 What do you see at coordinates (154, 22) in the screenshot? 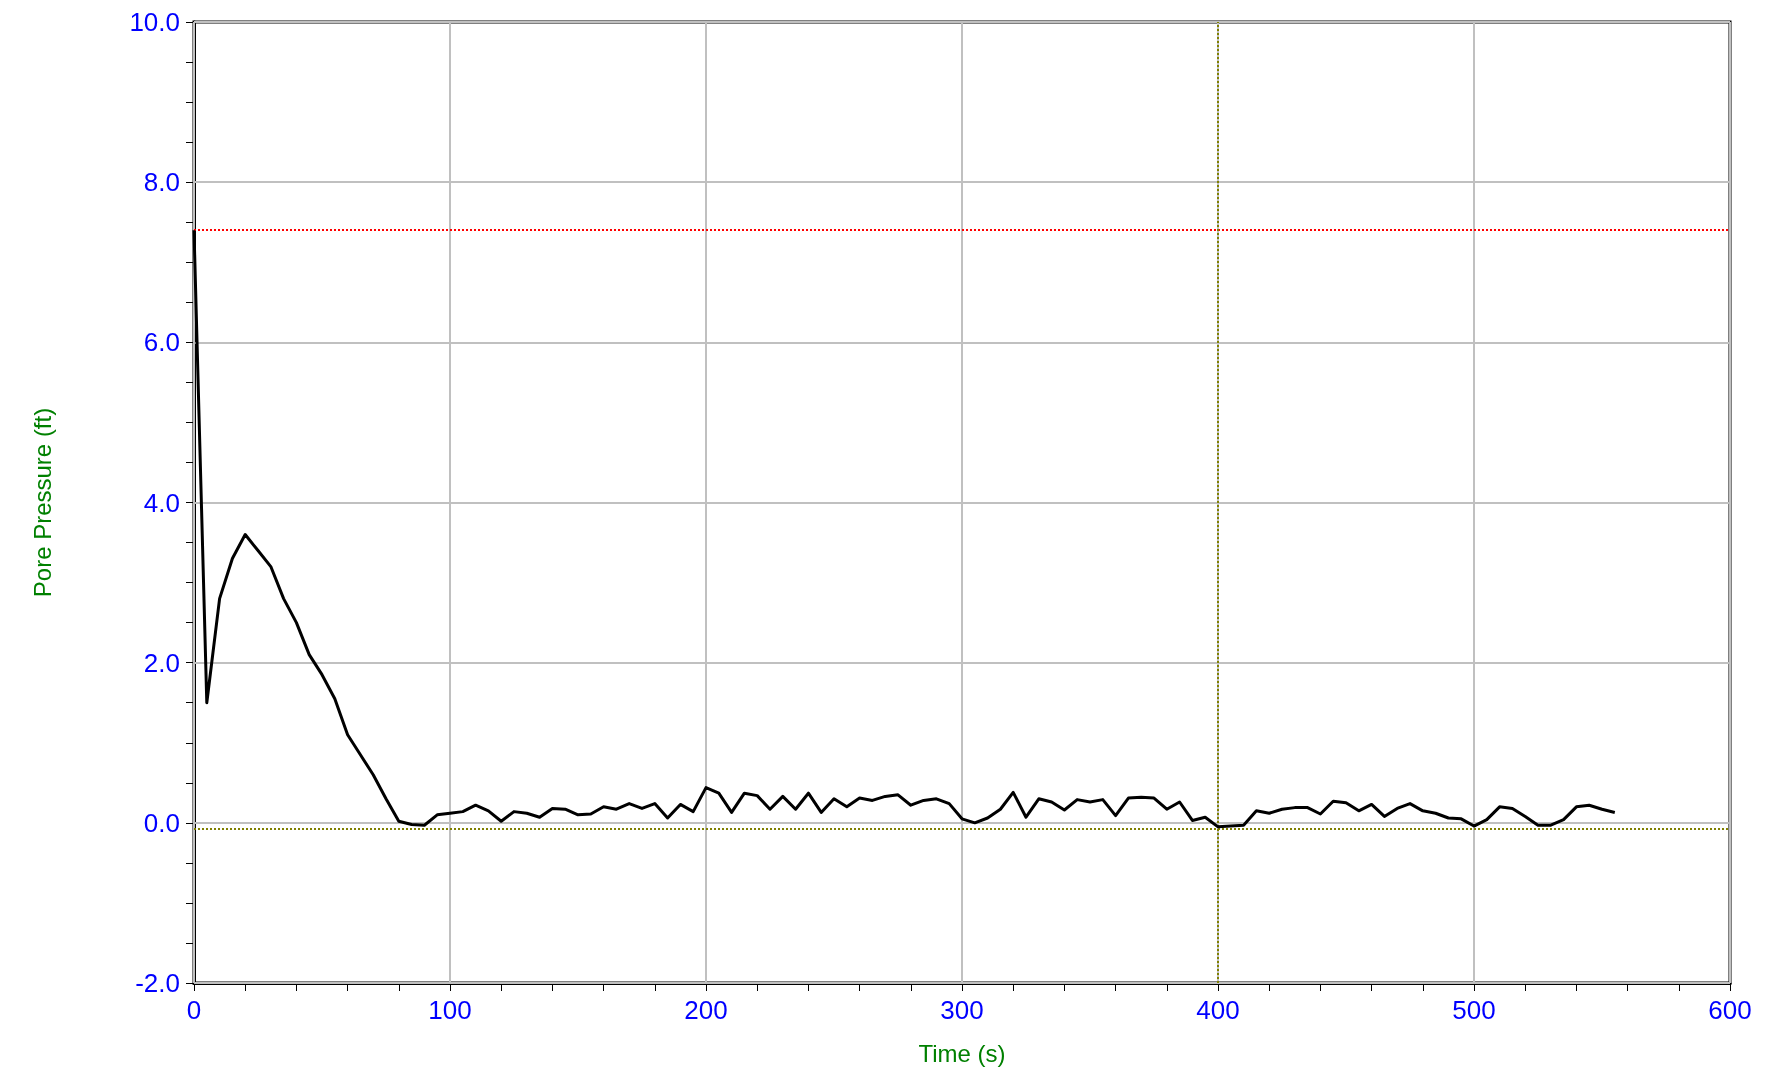
I see `y-tick-label: 10.0` at bounding box center [154, 22].